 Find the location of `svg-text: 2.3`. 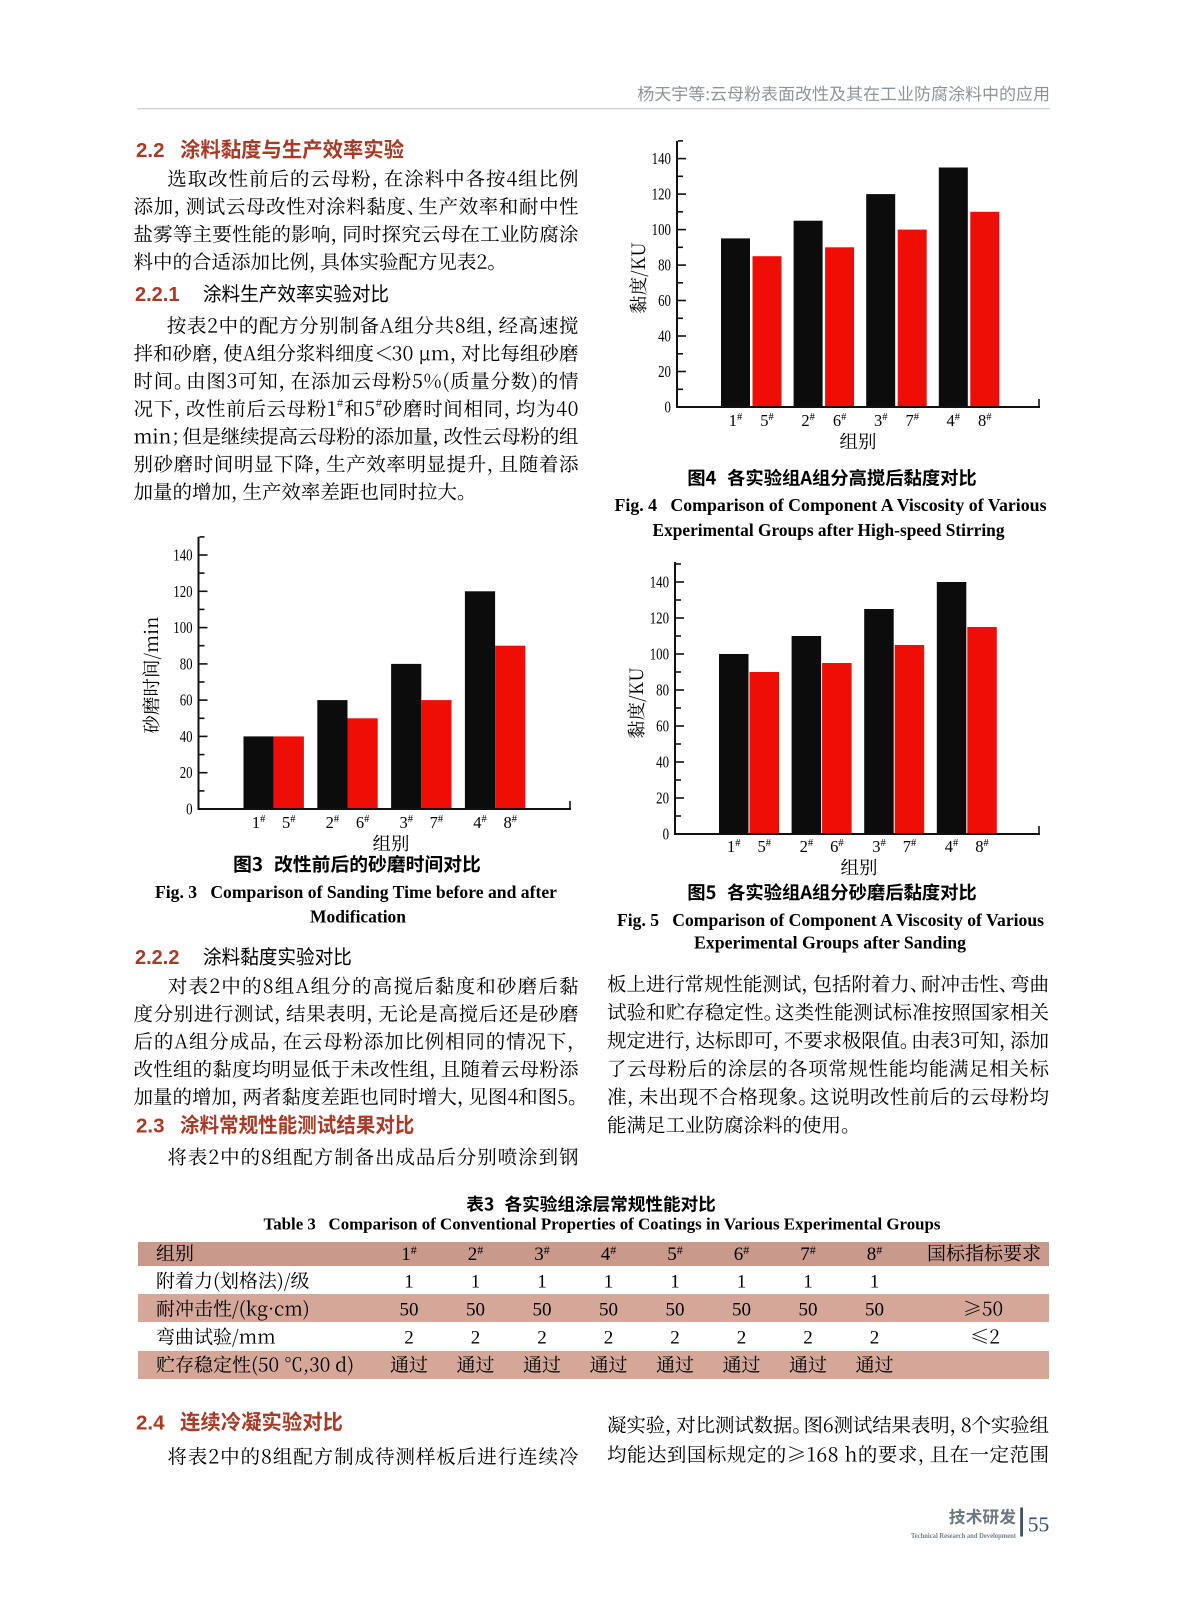

svg-text: 2.3 is located at coordinates (150, 1126).